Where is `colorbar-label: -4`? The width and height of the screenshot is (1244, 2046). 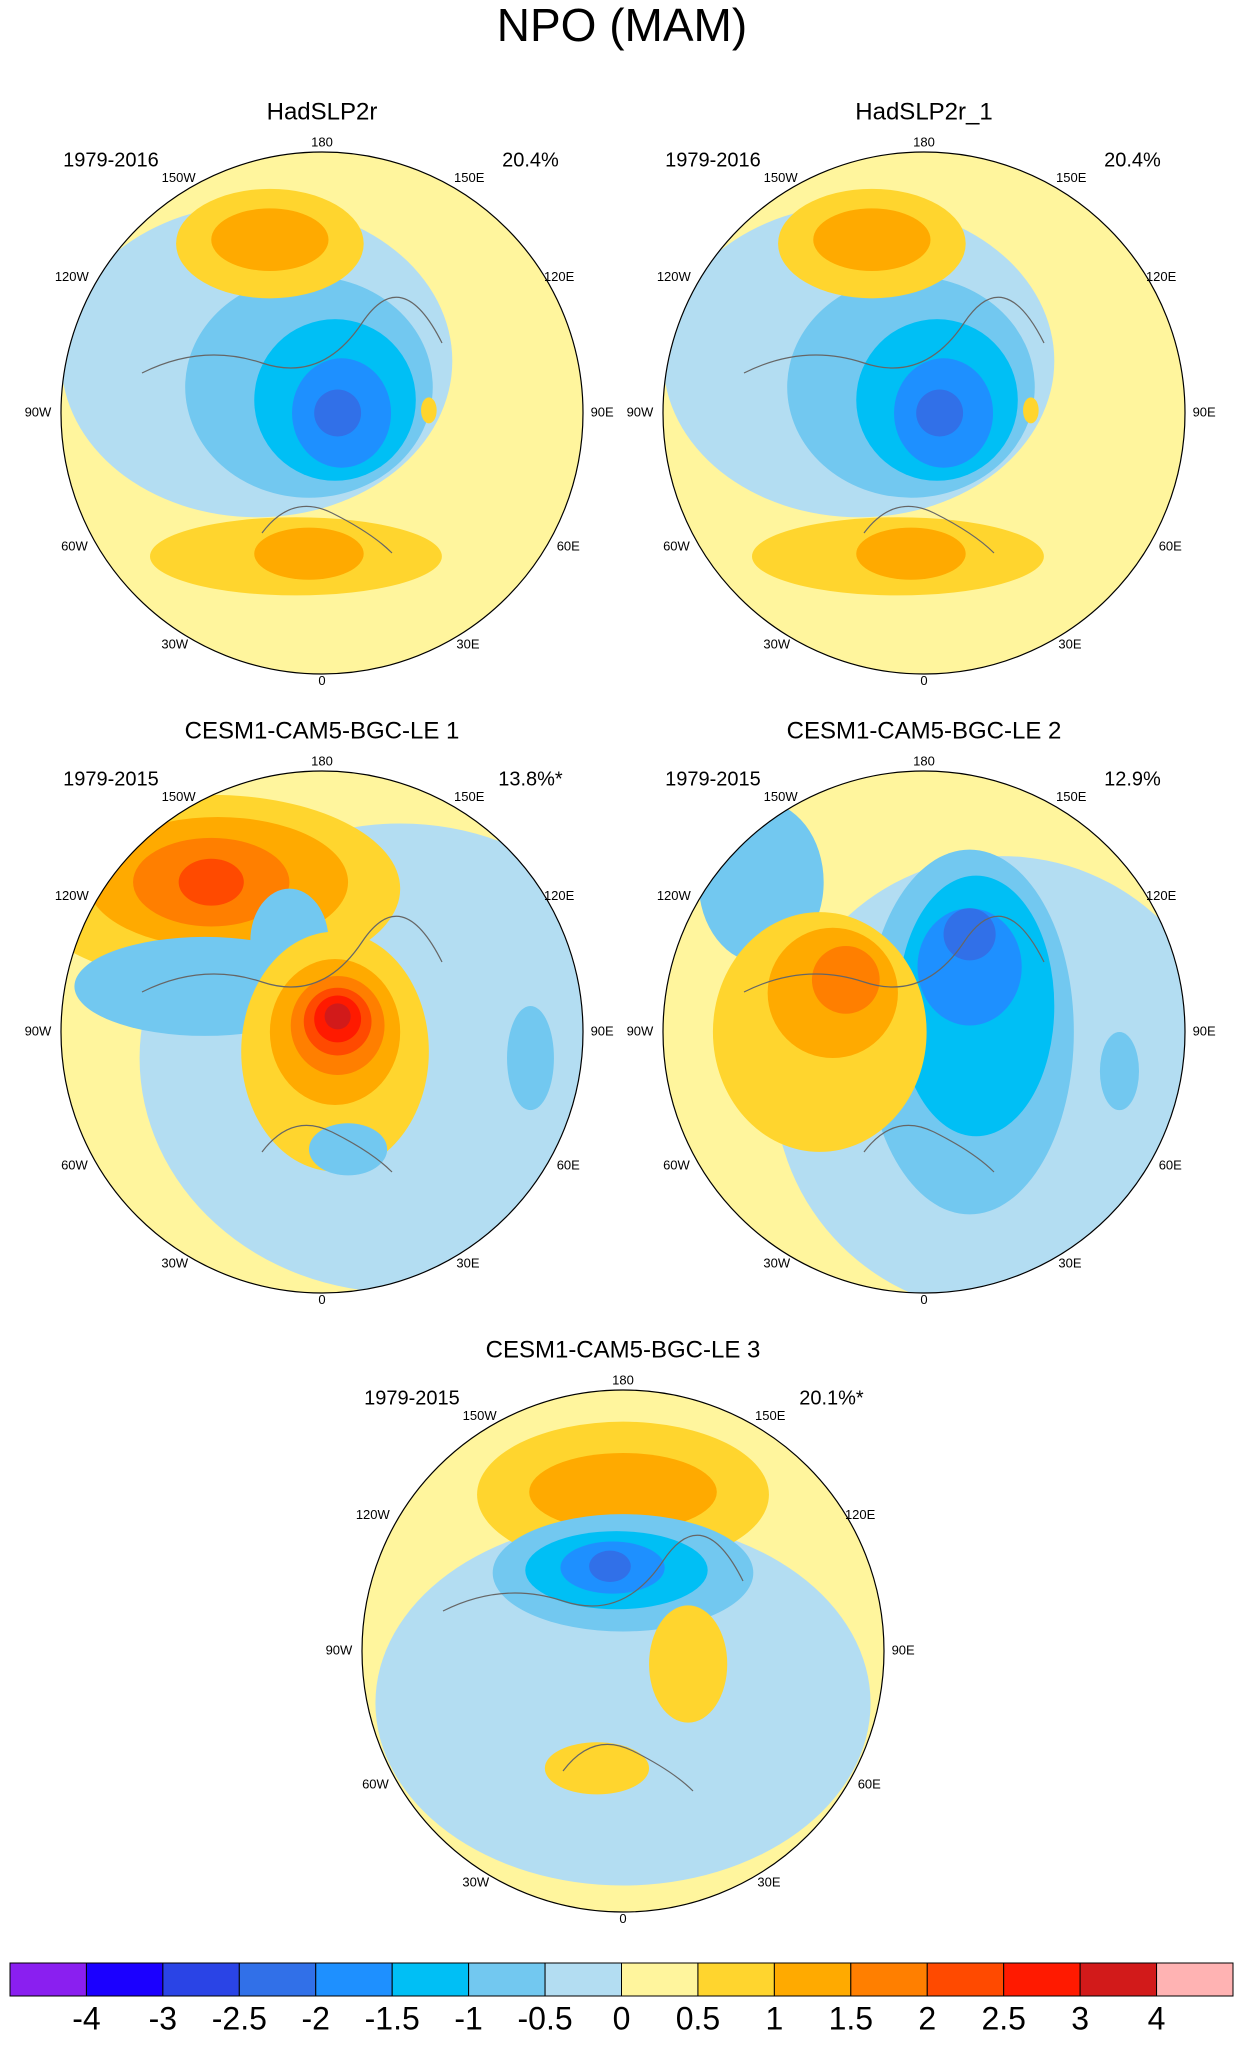
colorbar-label: -4 is located at coordinates (86, 2018).